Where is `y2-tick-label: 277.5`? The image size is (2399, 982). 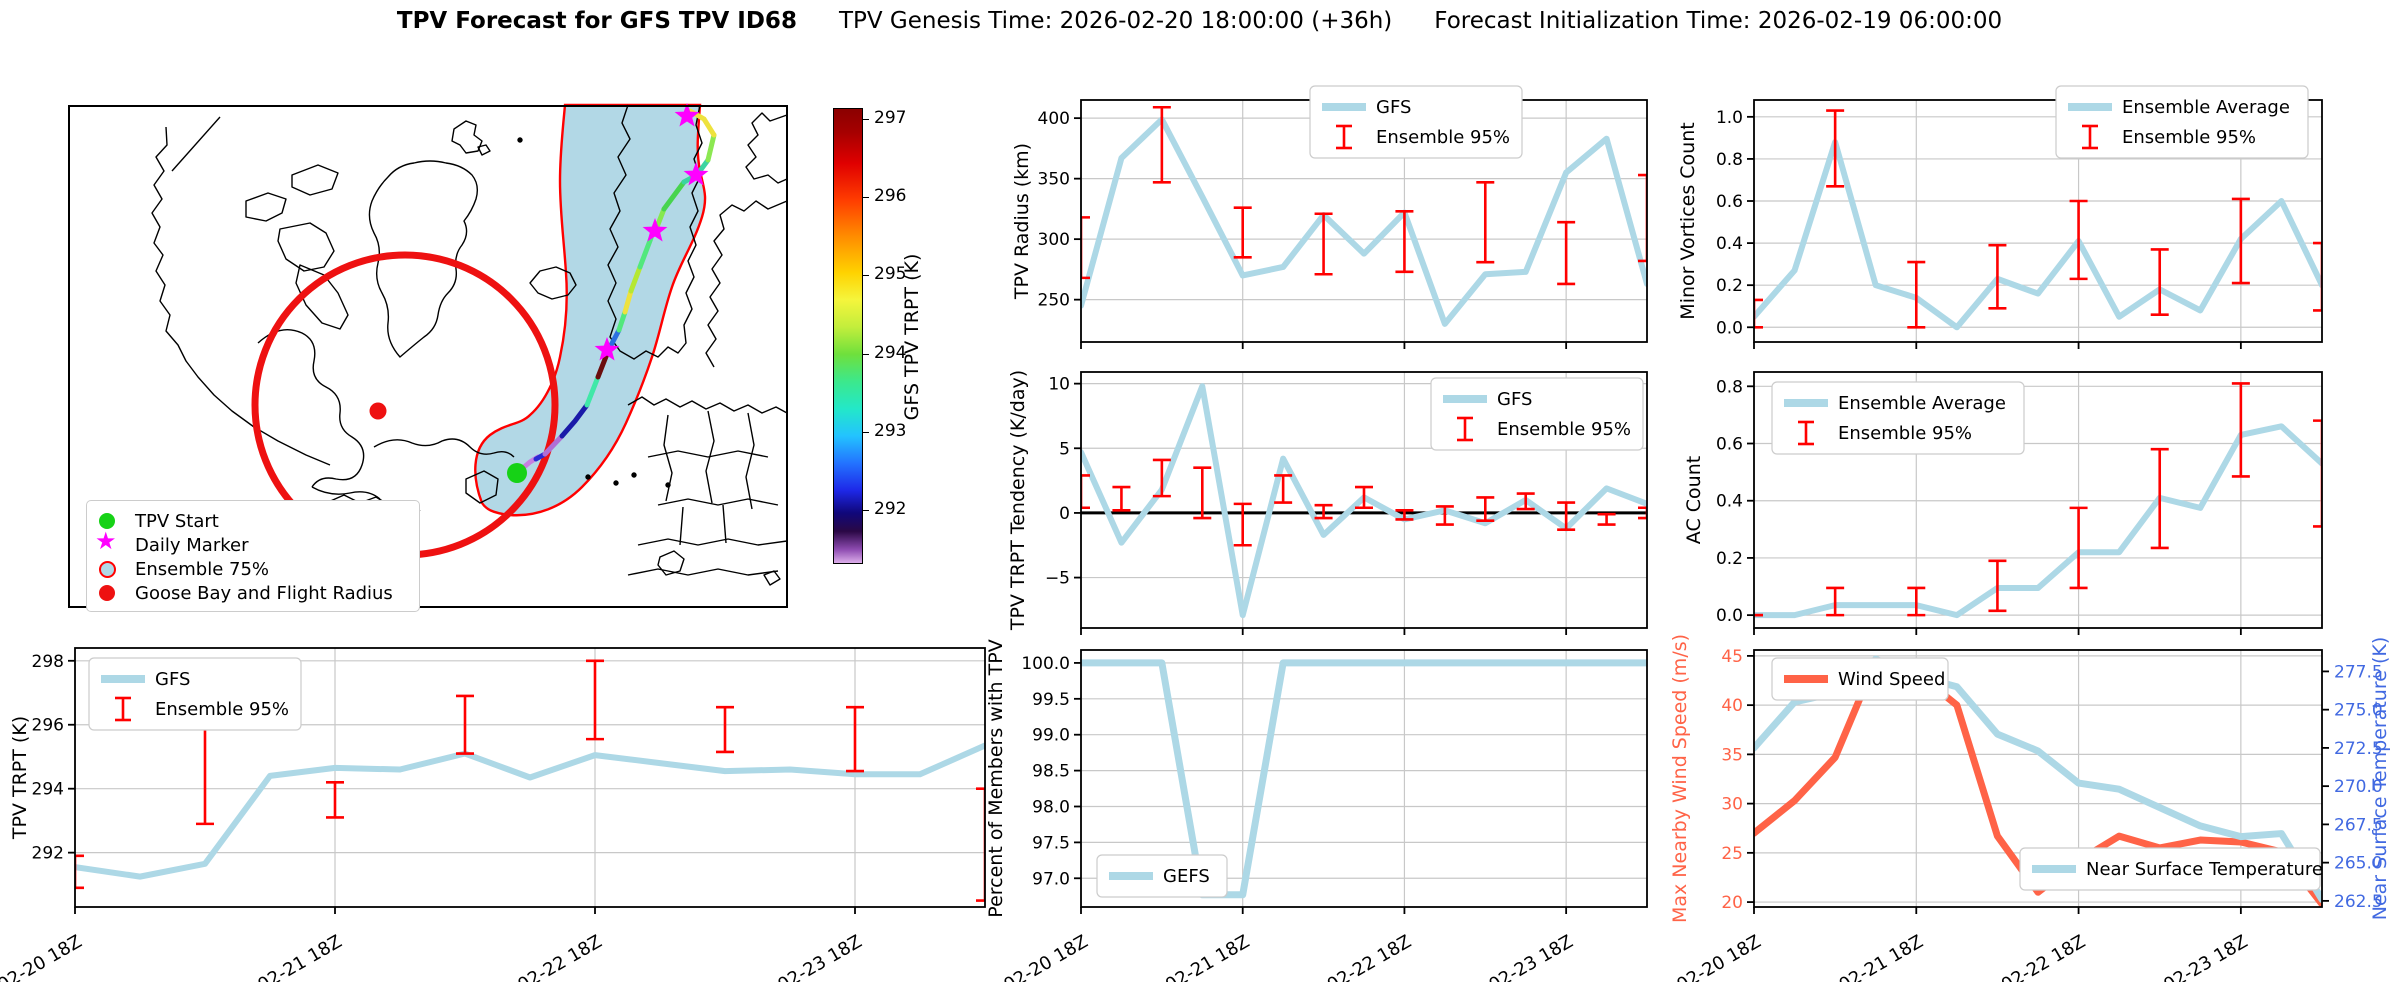
y2-tick-label: 277.5 is located at coordinates (2358, 672).